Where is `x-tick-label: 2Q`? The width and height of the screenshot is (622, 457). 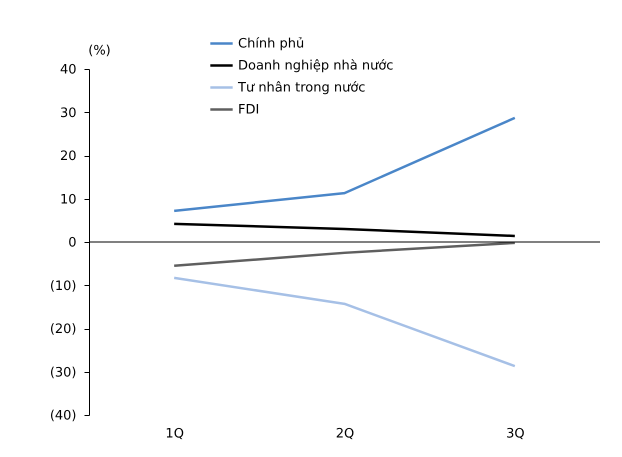
x-tick-label: 2Q is located at coordinates (345, 434).